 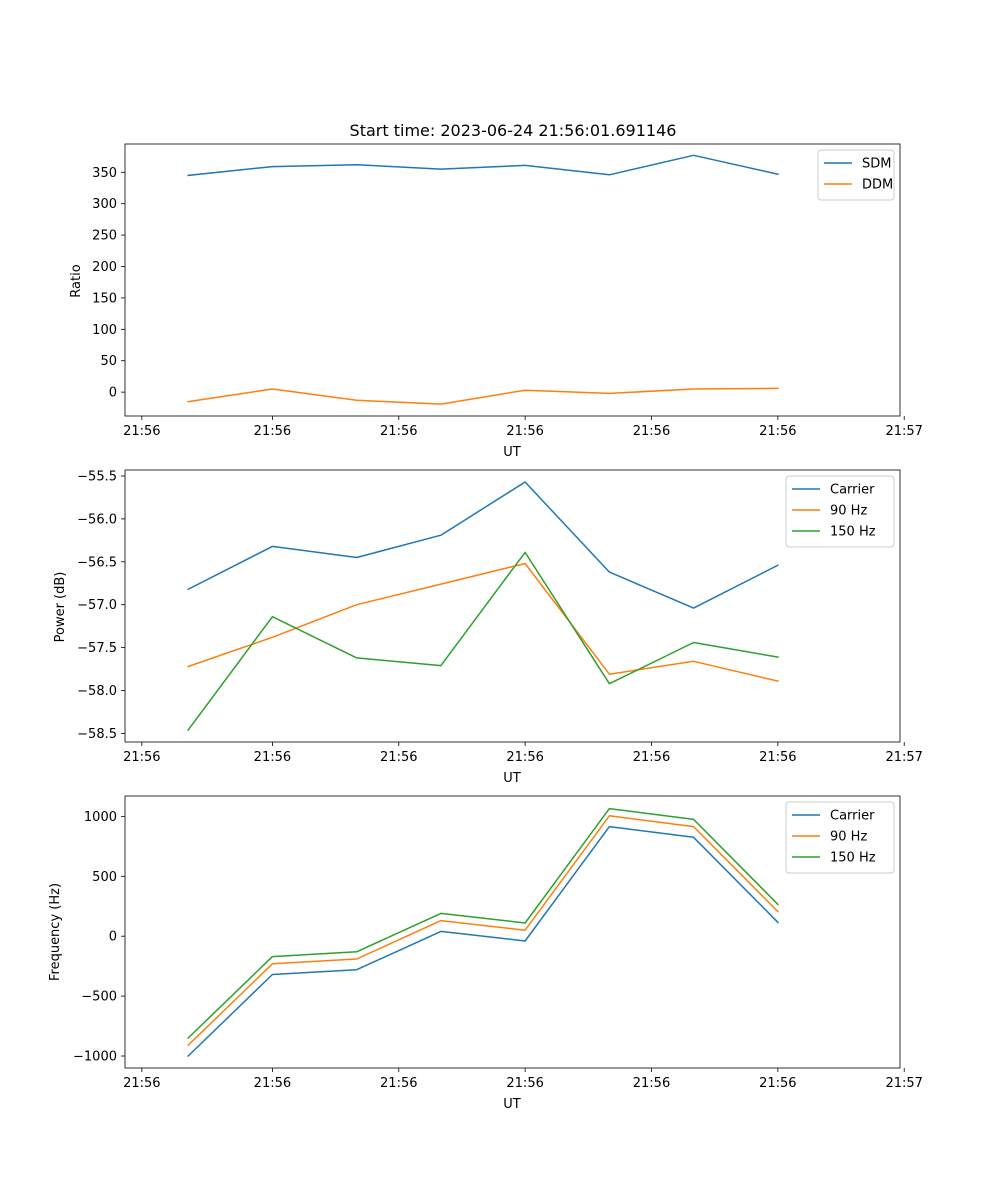 What do you see at coordinates (852, 490) in the screenshot?
I see `power-legend-label-0: Carrier` at bounding box center [852, 490].